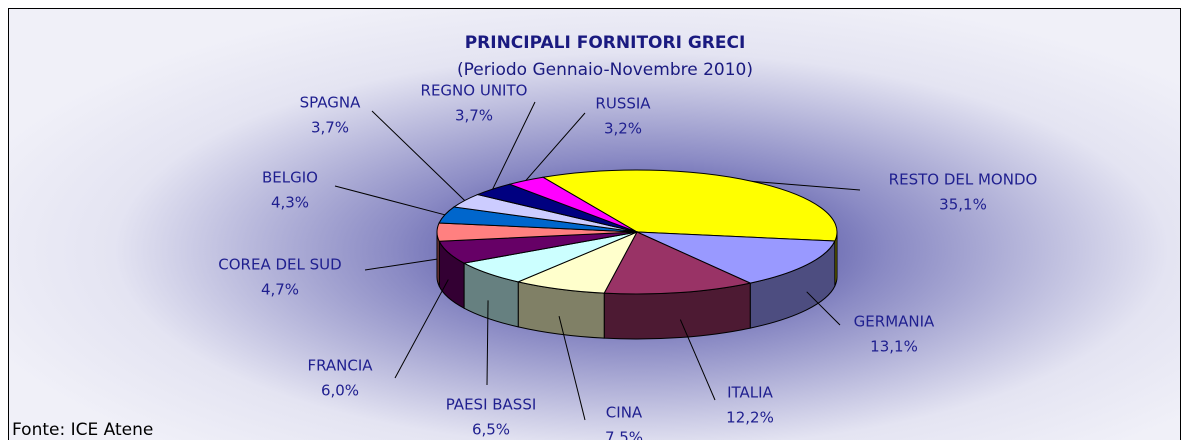 Image resolution: width=1189 pixels, height=440 pixels. Describe the element at coordinates (290, 178) in the screenshot. I see `slice-label: BELGIO` at that location.